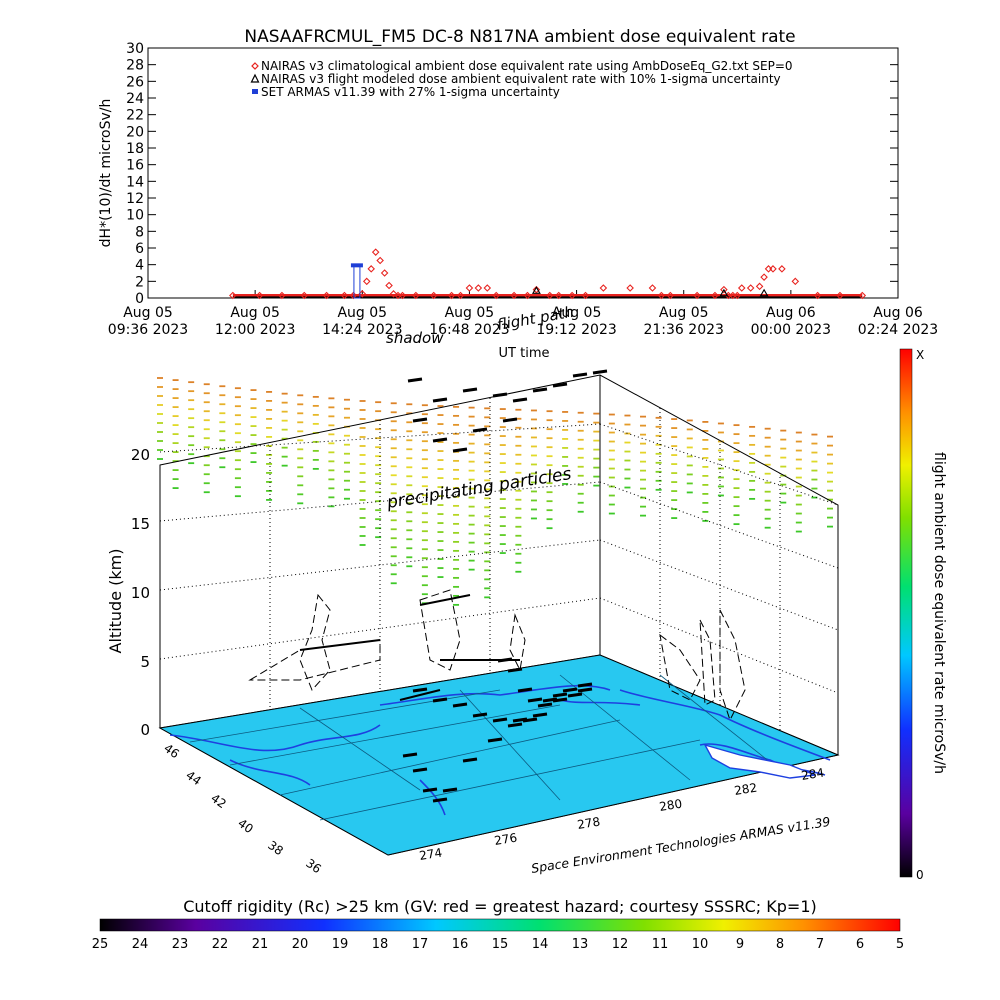 The image size is (1000, 1000). Describe the element at coordinates (140, 455) in the screenshot. I see `alt-tick-20: 20` at that location.